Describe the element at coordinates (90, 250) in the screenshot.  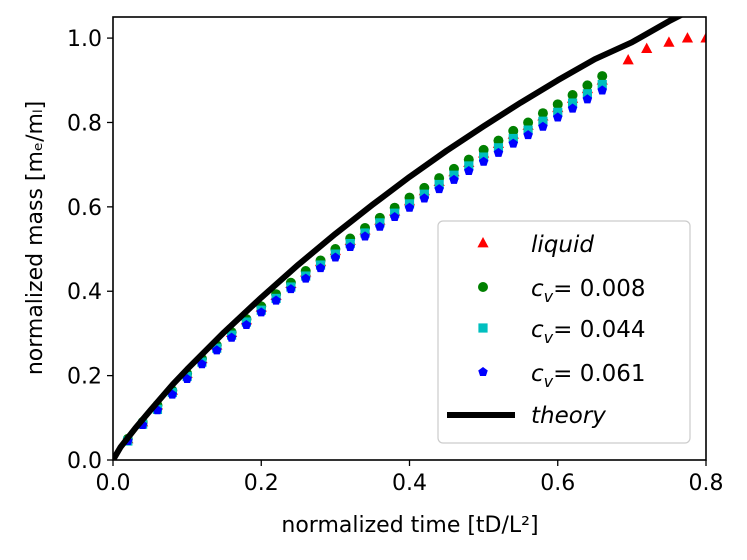
I see `y-axis: 0.0 0.2 0.4 0.6 0.8 1.0` at that location.